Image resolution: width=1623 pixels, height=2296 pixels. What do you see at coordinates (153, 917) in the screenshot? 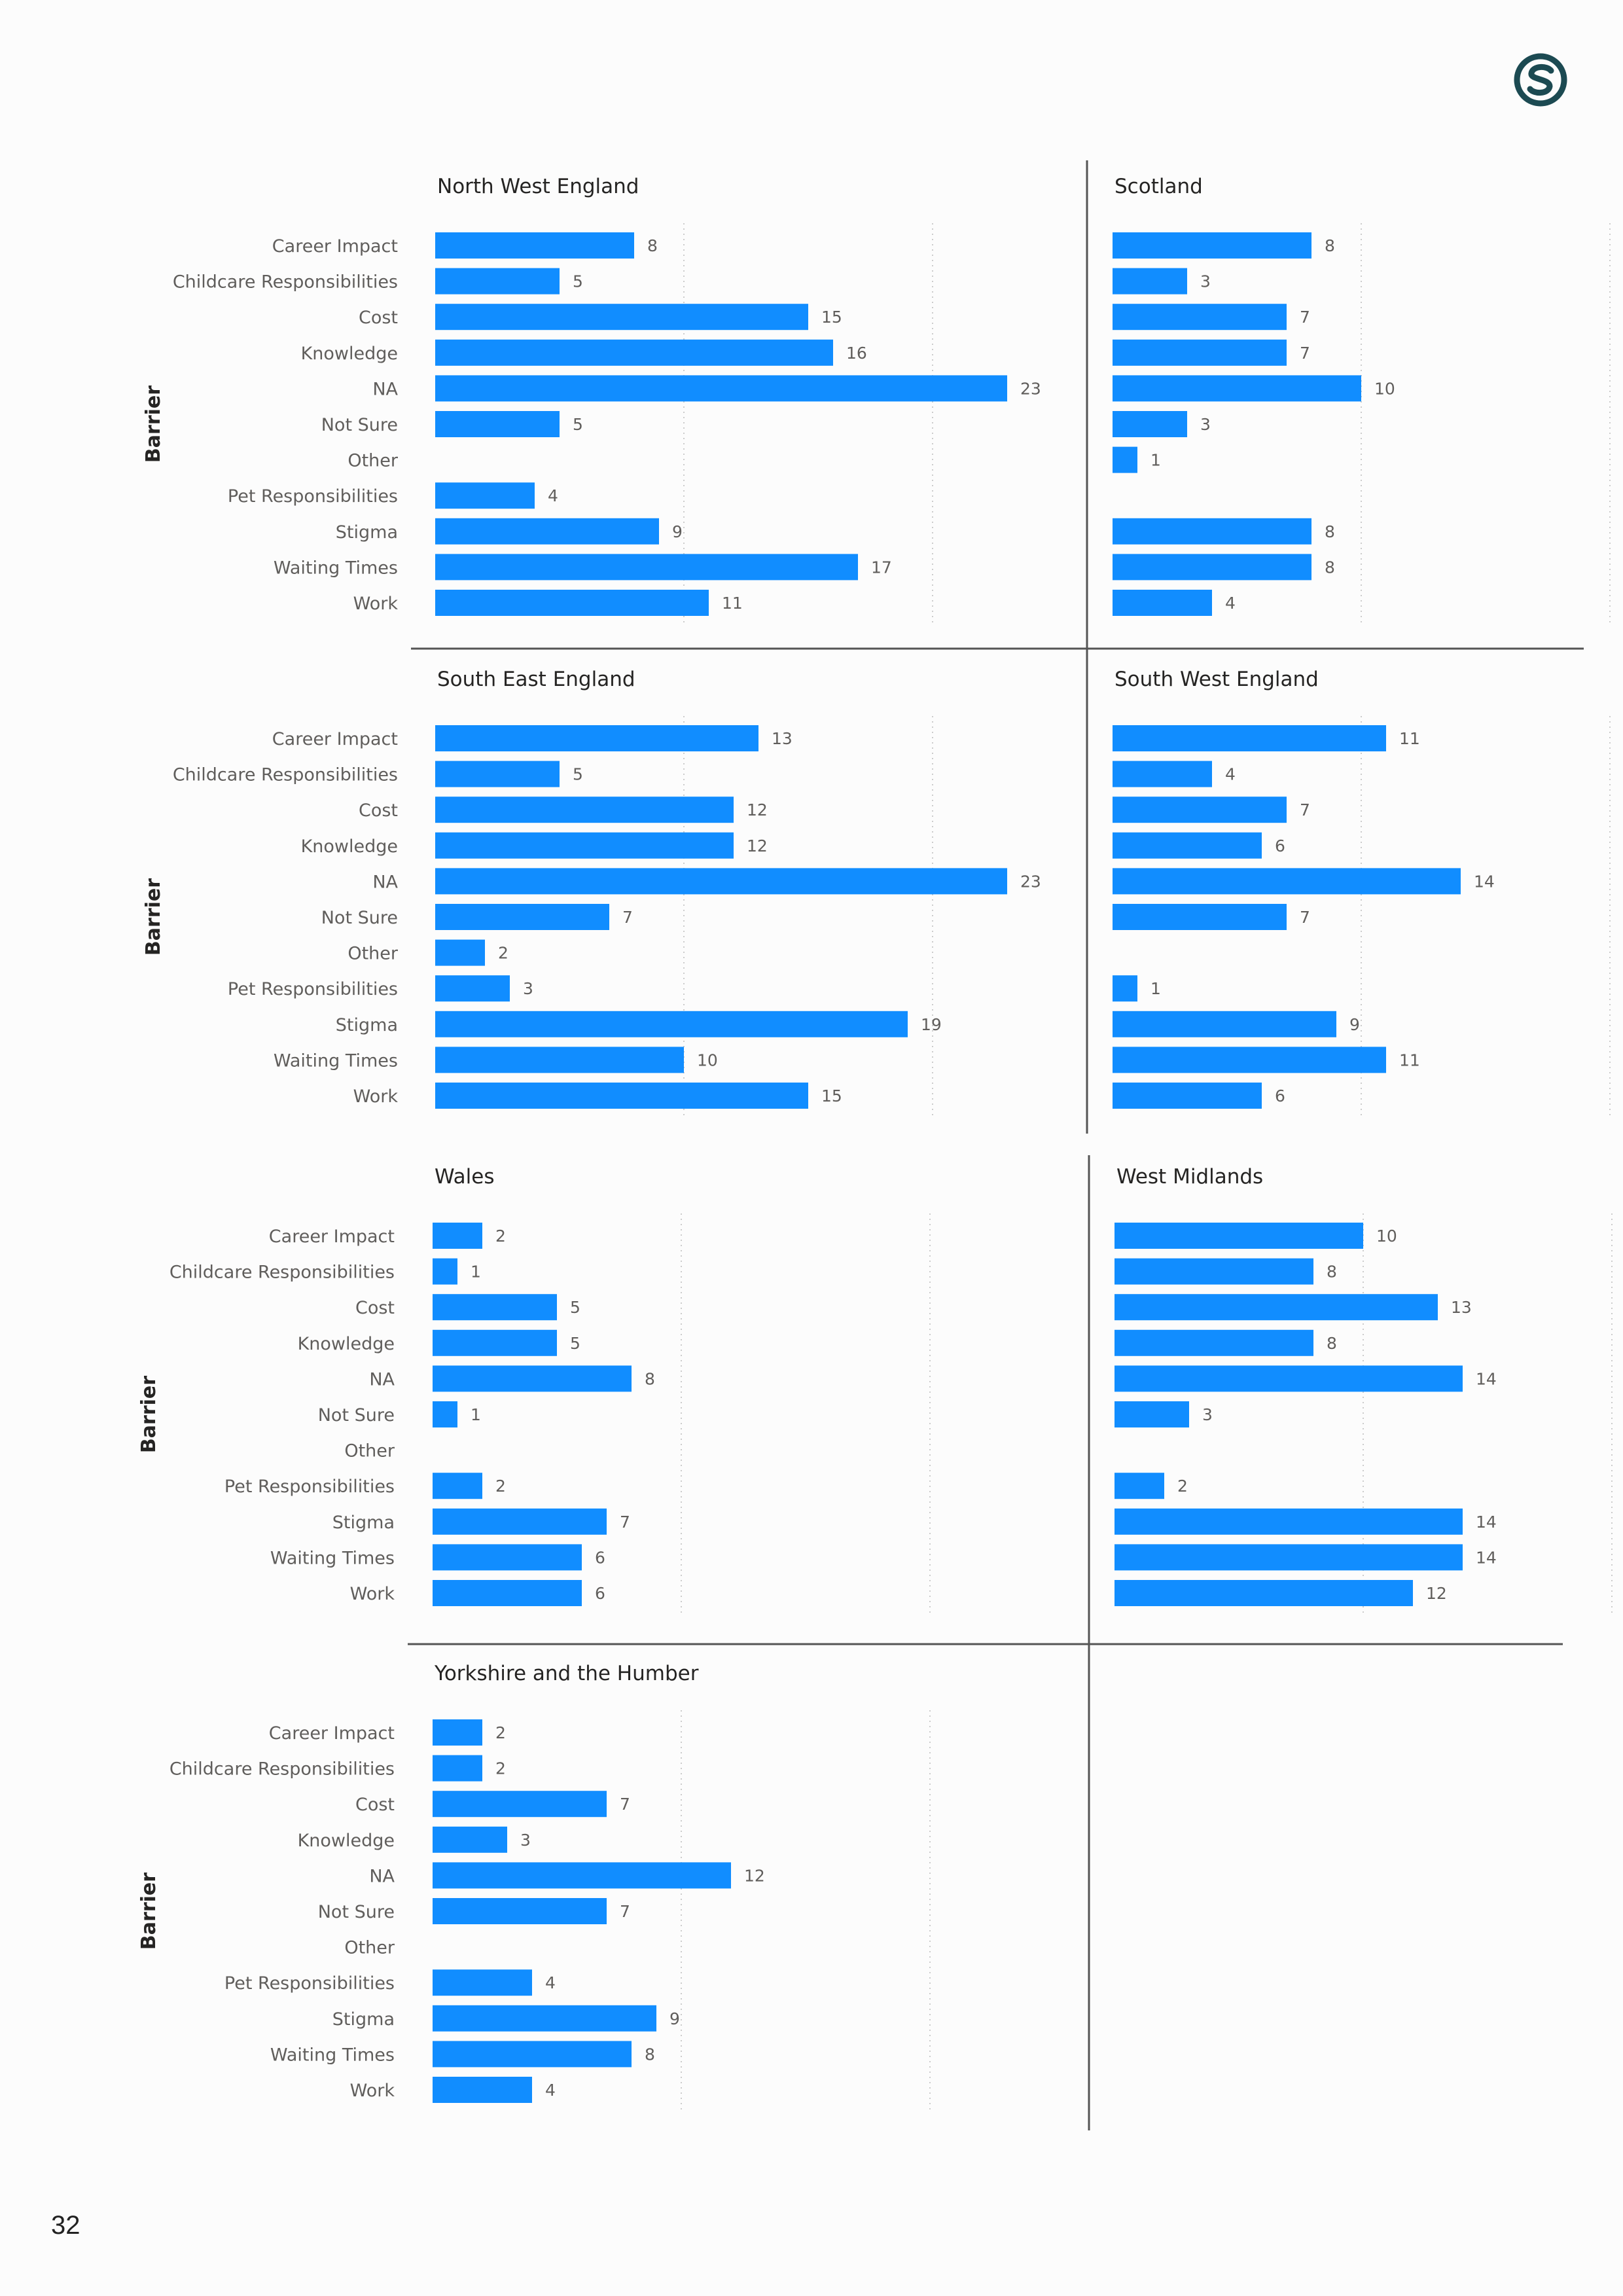
I see `y-axis-label: Barrier` at bounding box center [153, 917].